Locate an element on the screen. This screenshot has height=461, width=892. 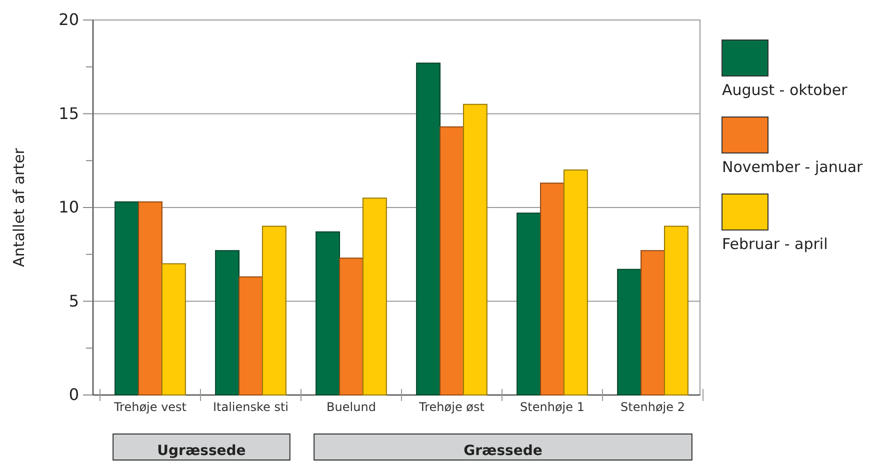
x-tick-label: Trehøje øst is located at coordinates (451, 407).